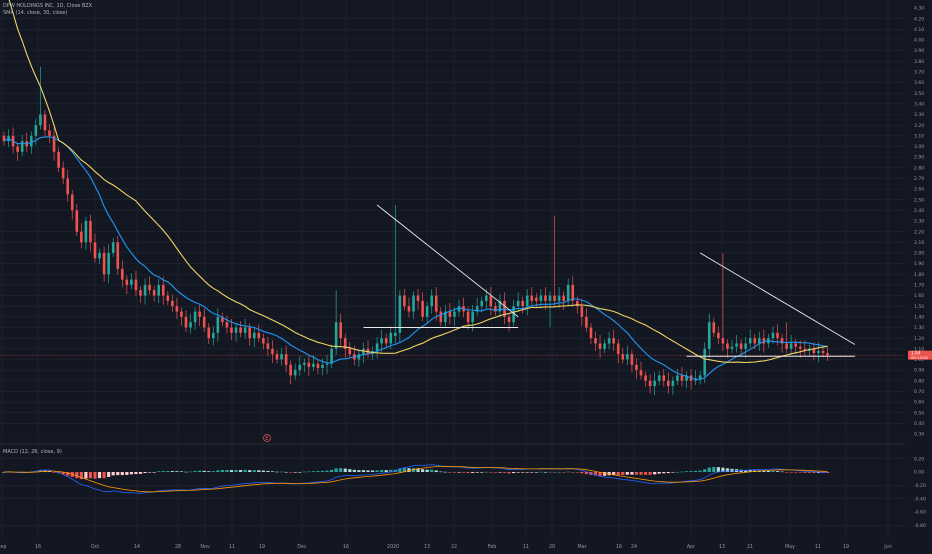 The image size is (932, 554). Describe the element at coordinates (35, 13) in the screenshot. I see `indicator-legend: SMA (14, close, 30, close)` at that location.